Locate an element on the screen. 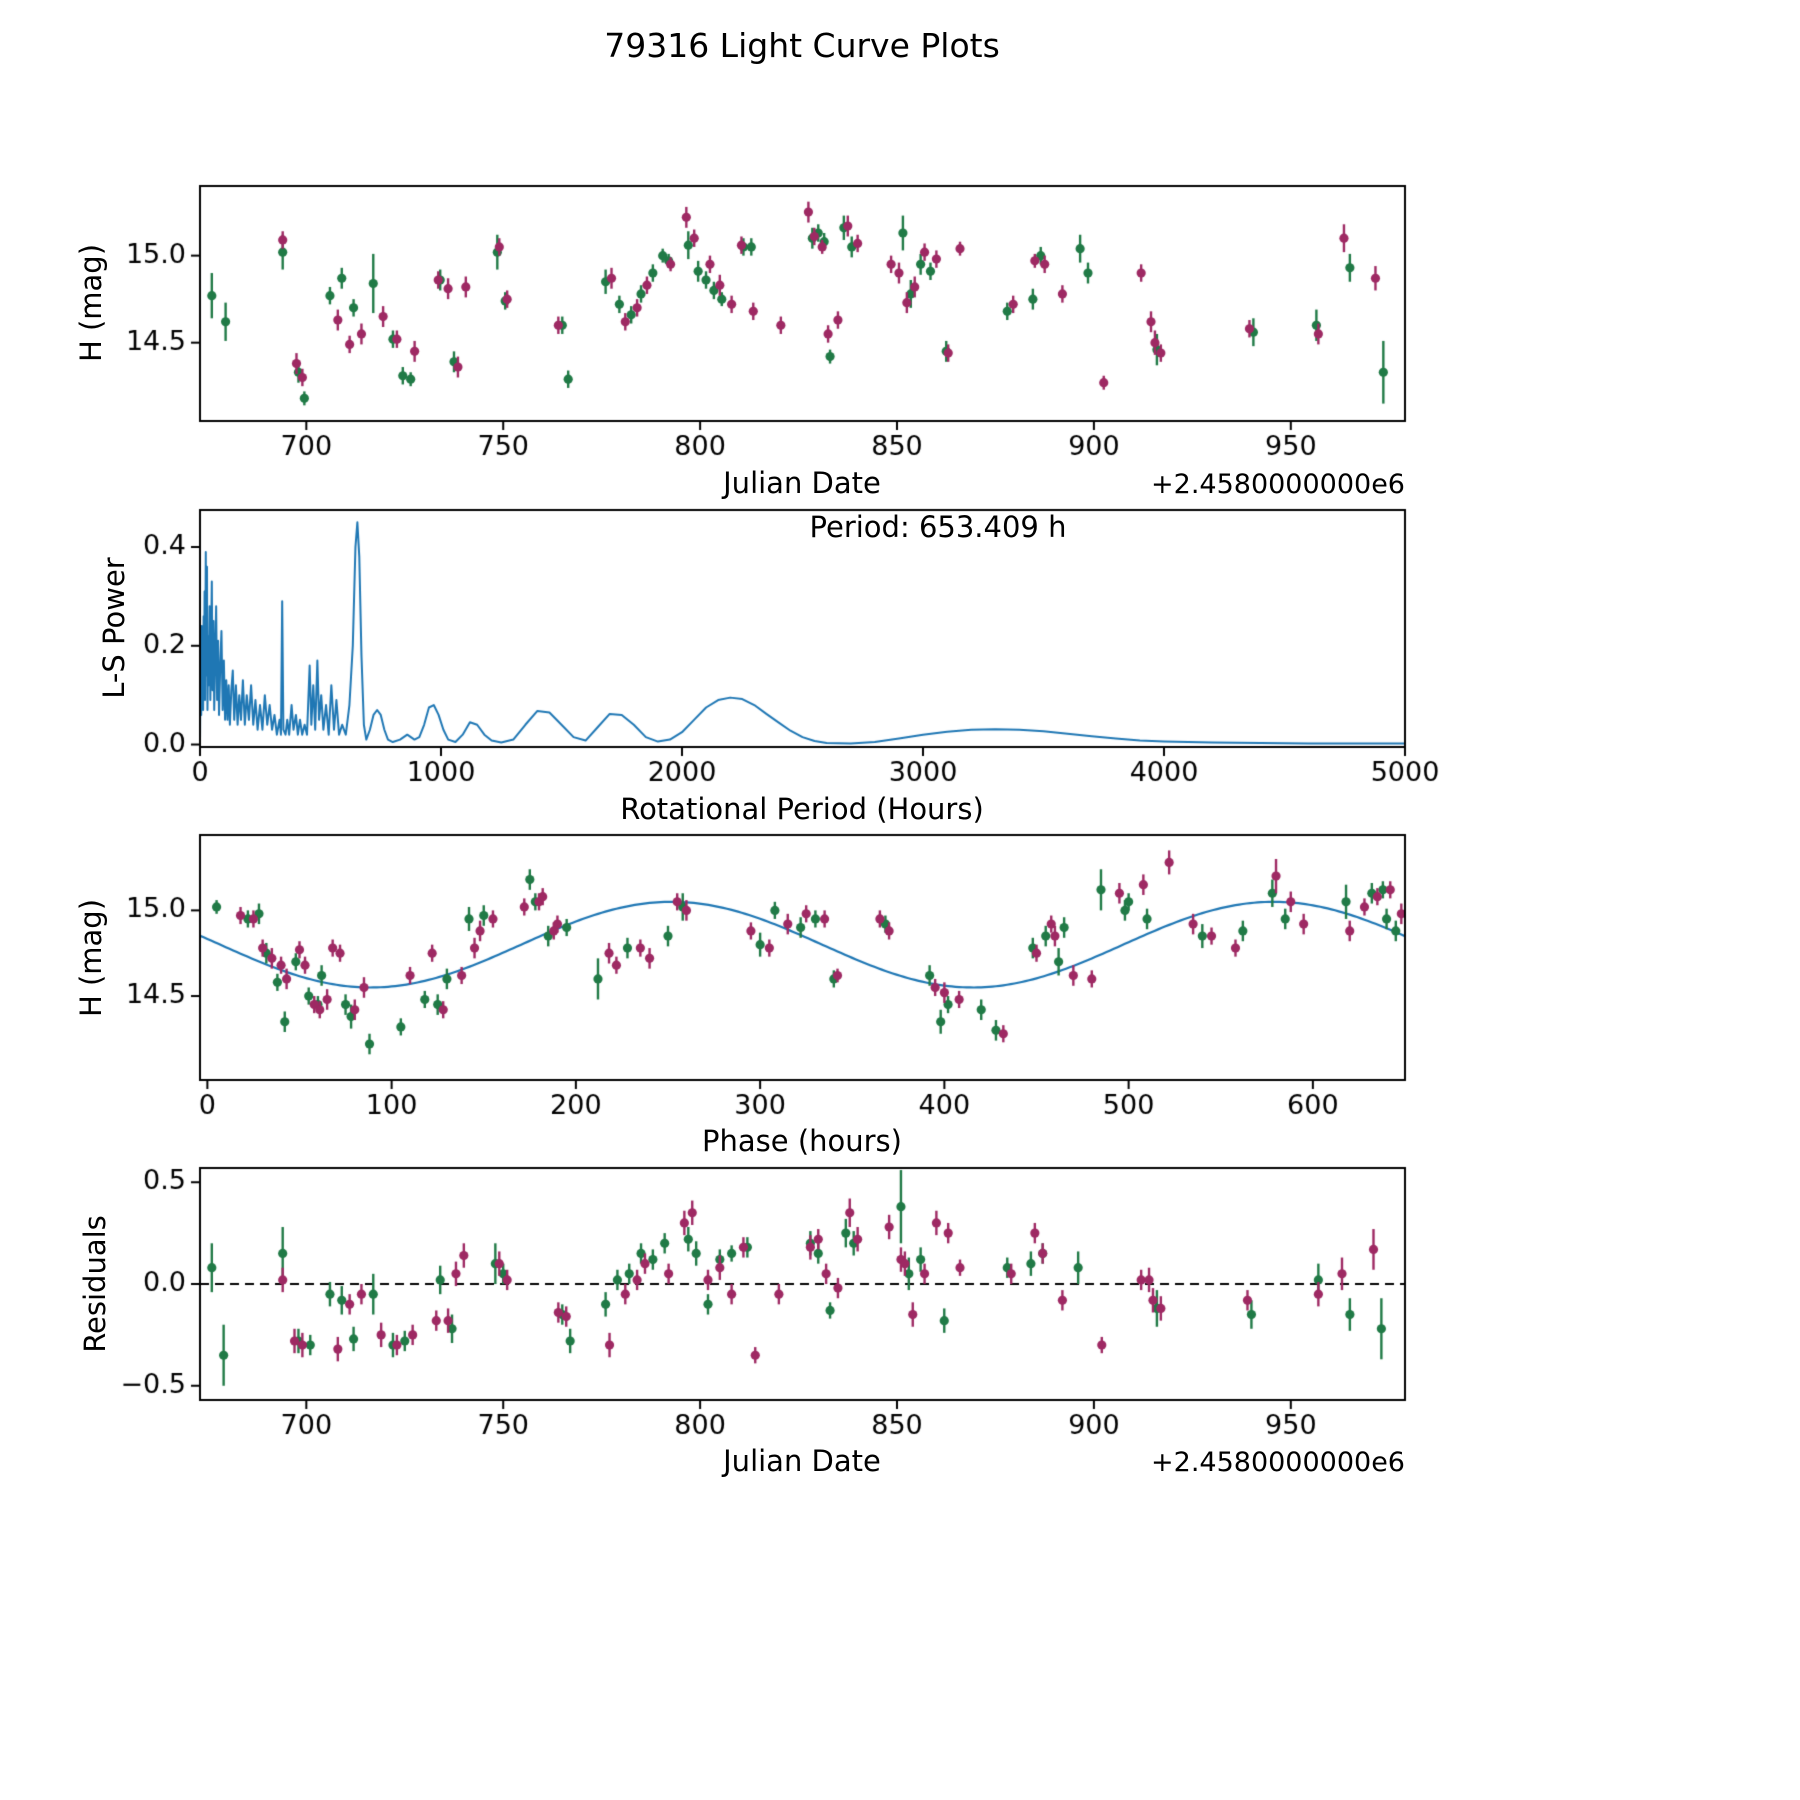 The height and width of the screenshot is (1800, 1800). phase-x-axis-label: Phase (hours) is located at coordinates (802, 1141).